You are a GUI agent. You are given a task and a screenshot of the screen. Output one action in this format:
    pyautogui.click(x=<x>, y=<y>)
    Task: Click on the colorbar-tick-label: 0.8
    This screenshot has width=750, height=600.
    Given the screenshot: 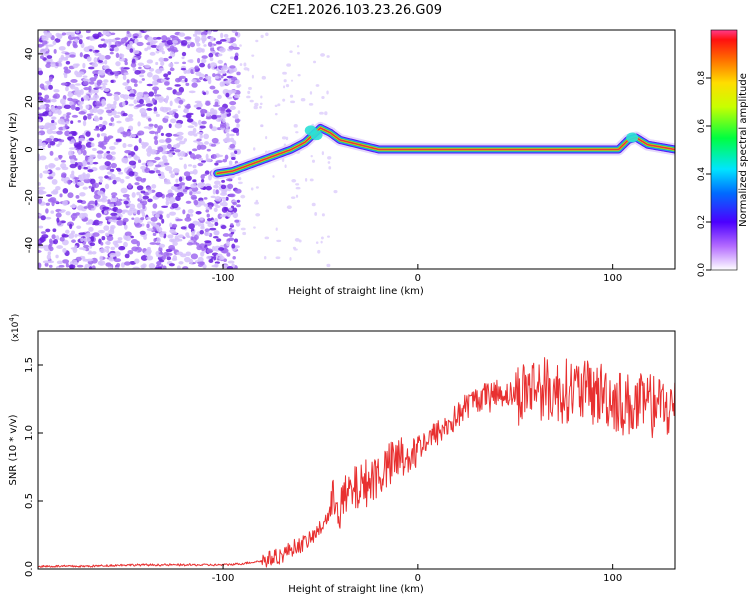 What is the action you would take?
    pyautogui.click(x=702, y=78)
    